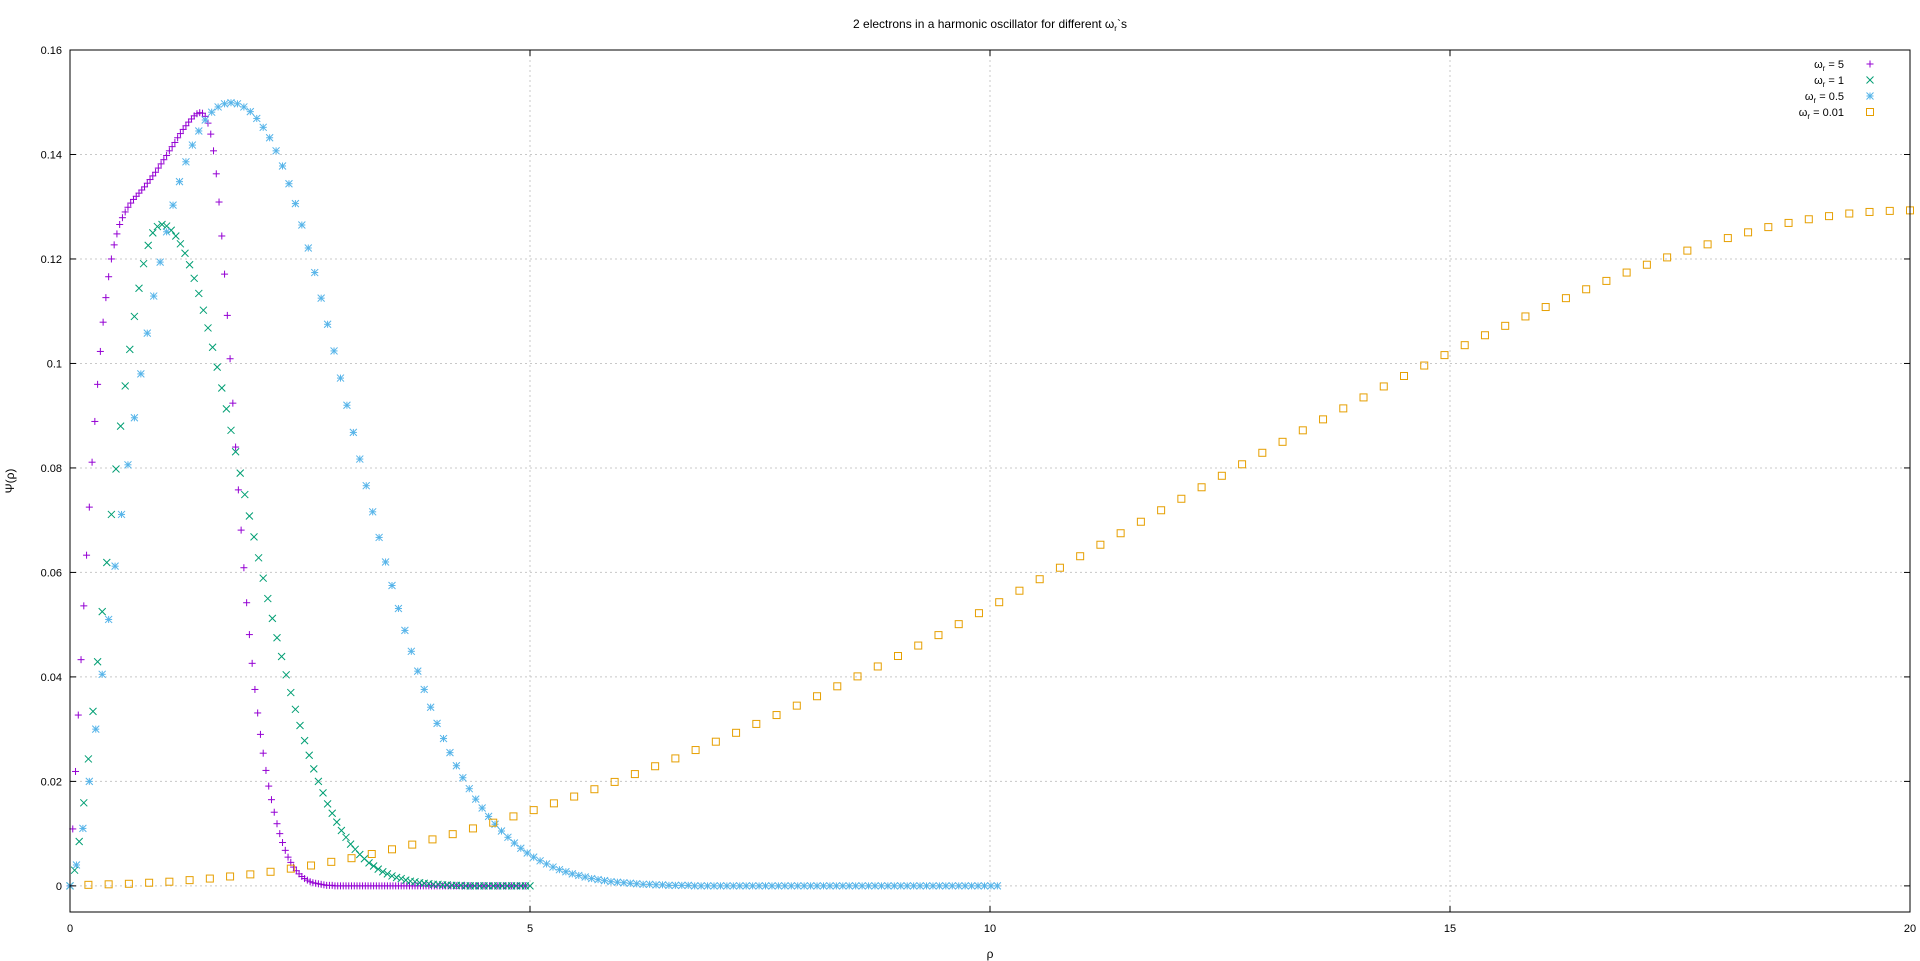 Image resolution: width=1920 pixels, height=961 pixels. I want to click on x-tick-label: 5, so click(530, 929).